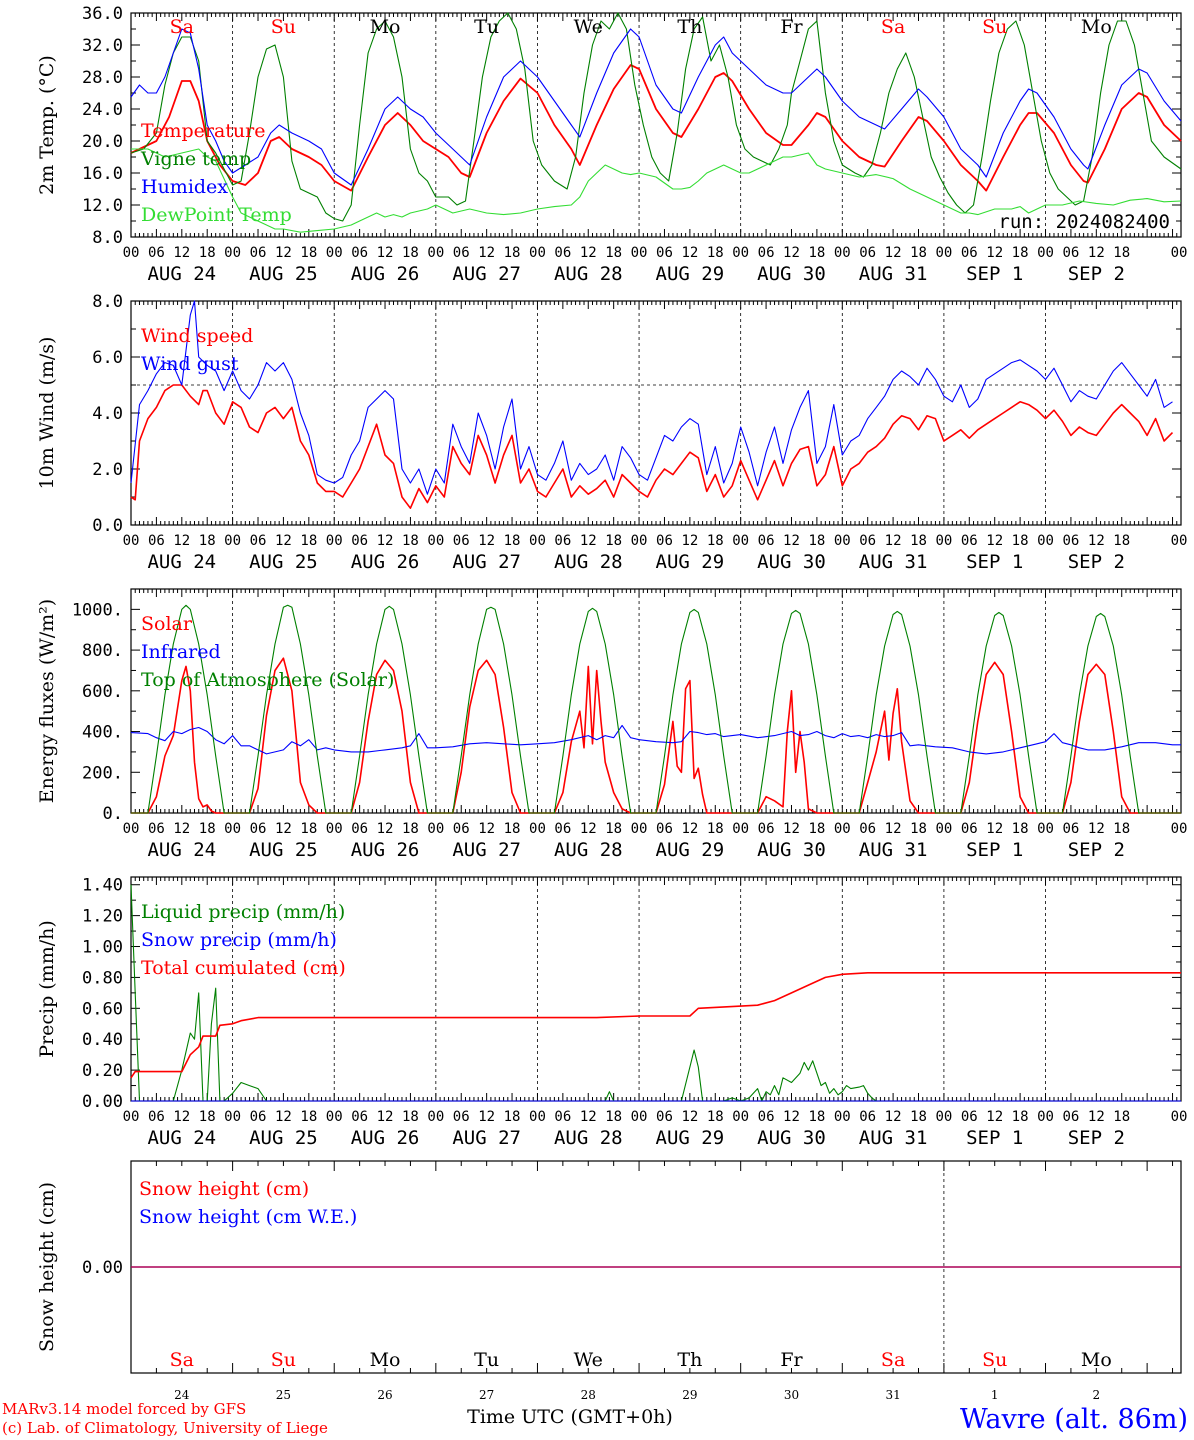 The image size is (1194, 1440). What do you see at coordinates (102, 886) in the screenshot?
I see `y-tick-label: 1.40` at bounding box center [102, 886].